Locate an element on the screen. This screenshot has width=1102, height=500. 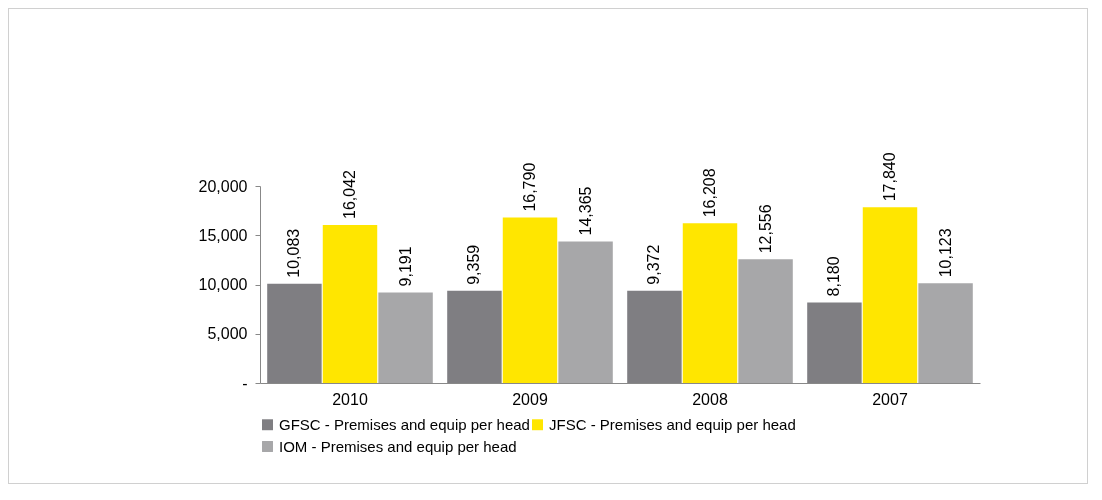
data-label: 9,191 is located at coordinates (405, 266).